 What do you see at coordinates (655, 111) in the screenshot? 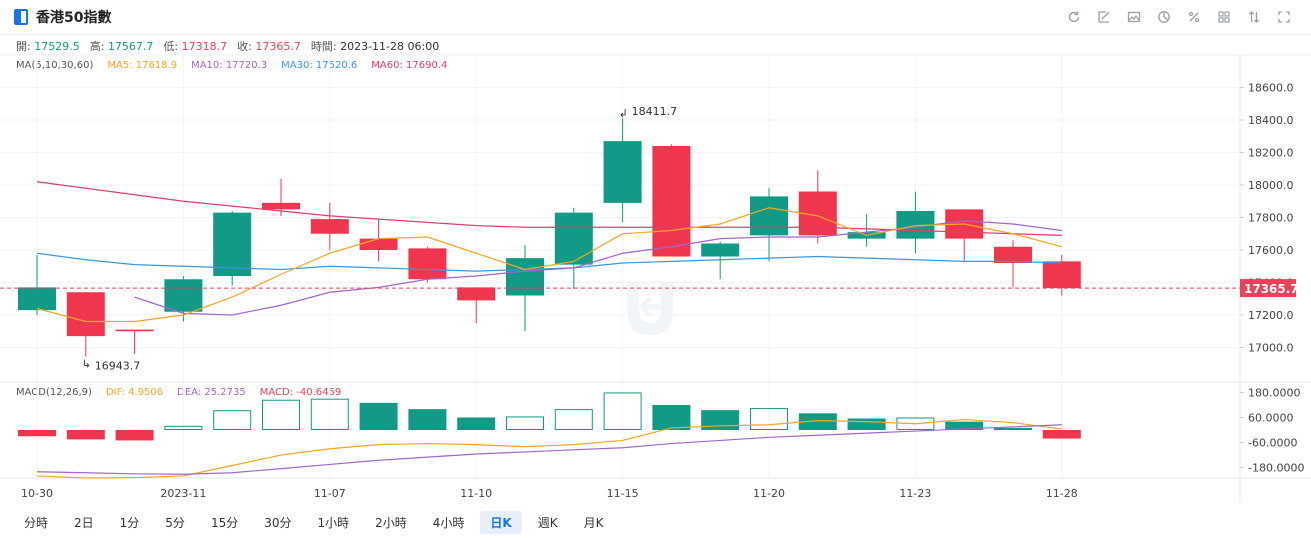
I see `max-price-label: 18411.7` at bounding box center [655, 111].